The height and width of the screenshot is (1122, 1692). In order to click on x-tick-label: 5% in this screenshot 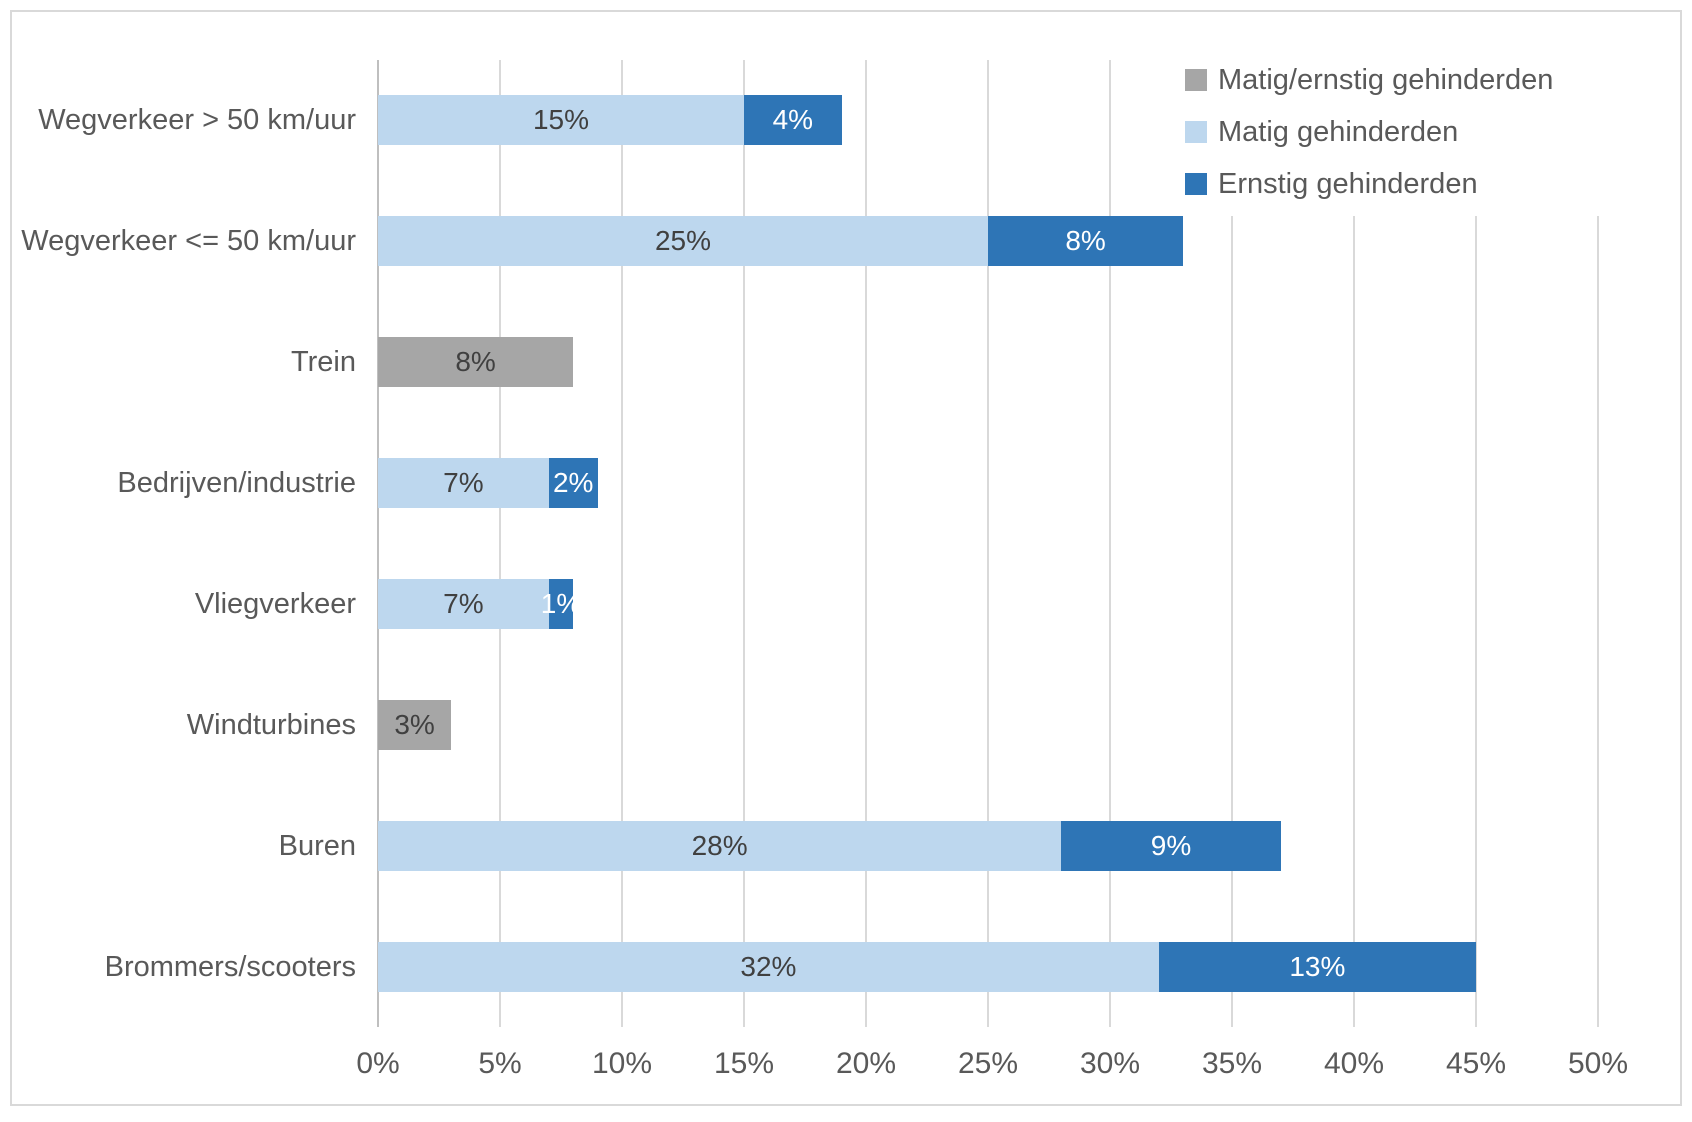, I will do `click(500, 1063)`.